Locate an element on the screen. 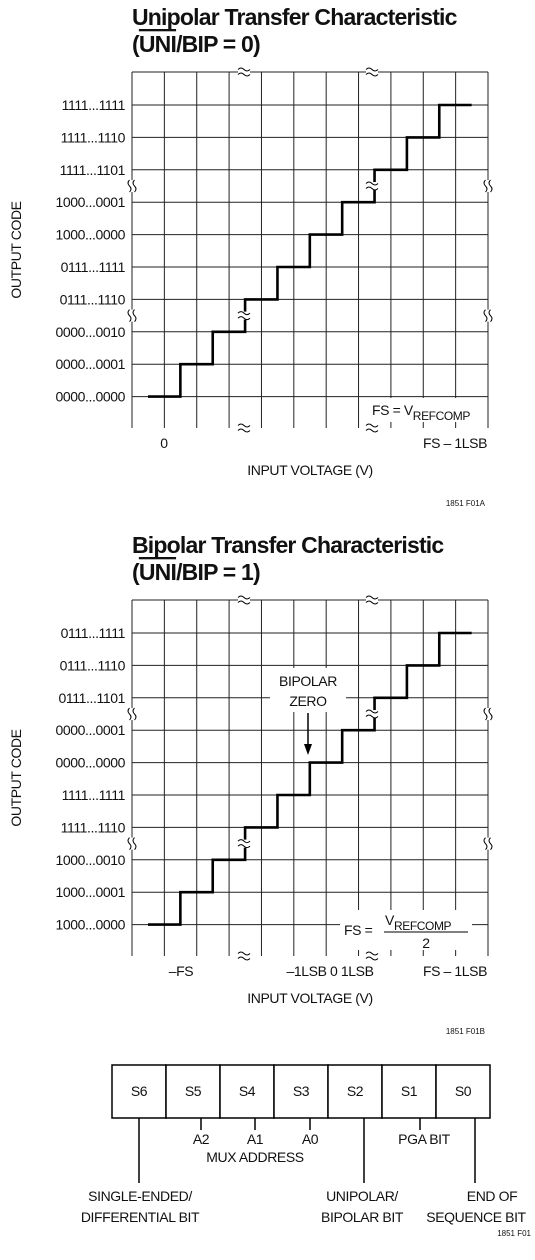 The height and width of the screenshot is (1260, 535). annotation-bg is located at coordinates (308, 690).